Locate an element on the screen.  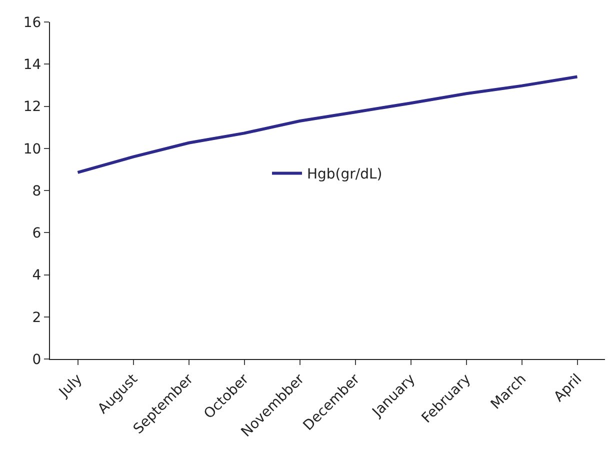
y-tick-label: 0 is located at coordinates (37, 360).